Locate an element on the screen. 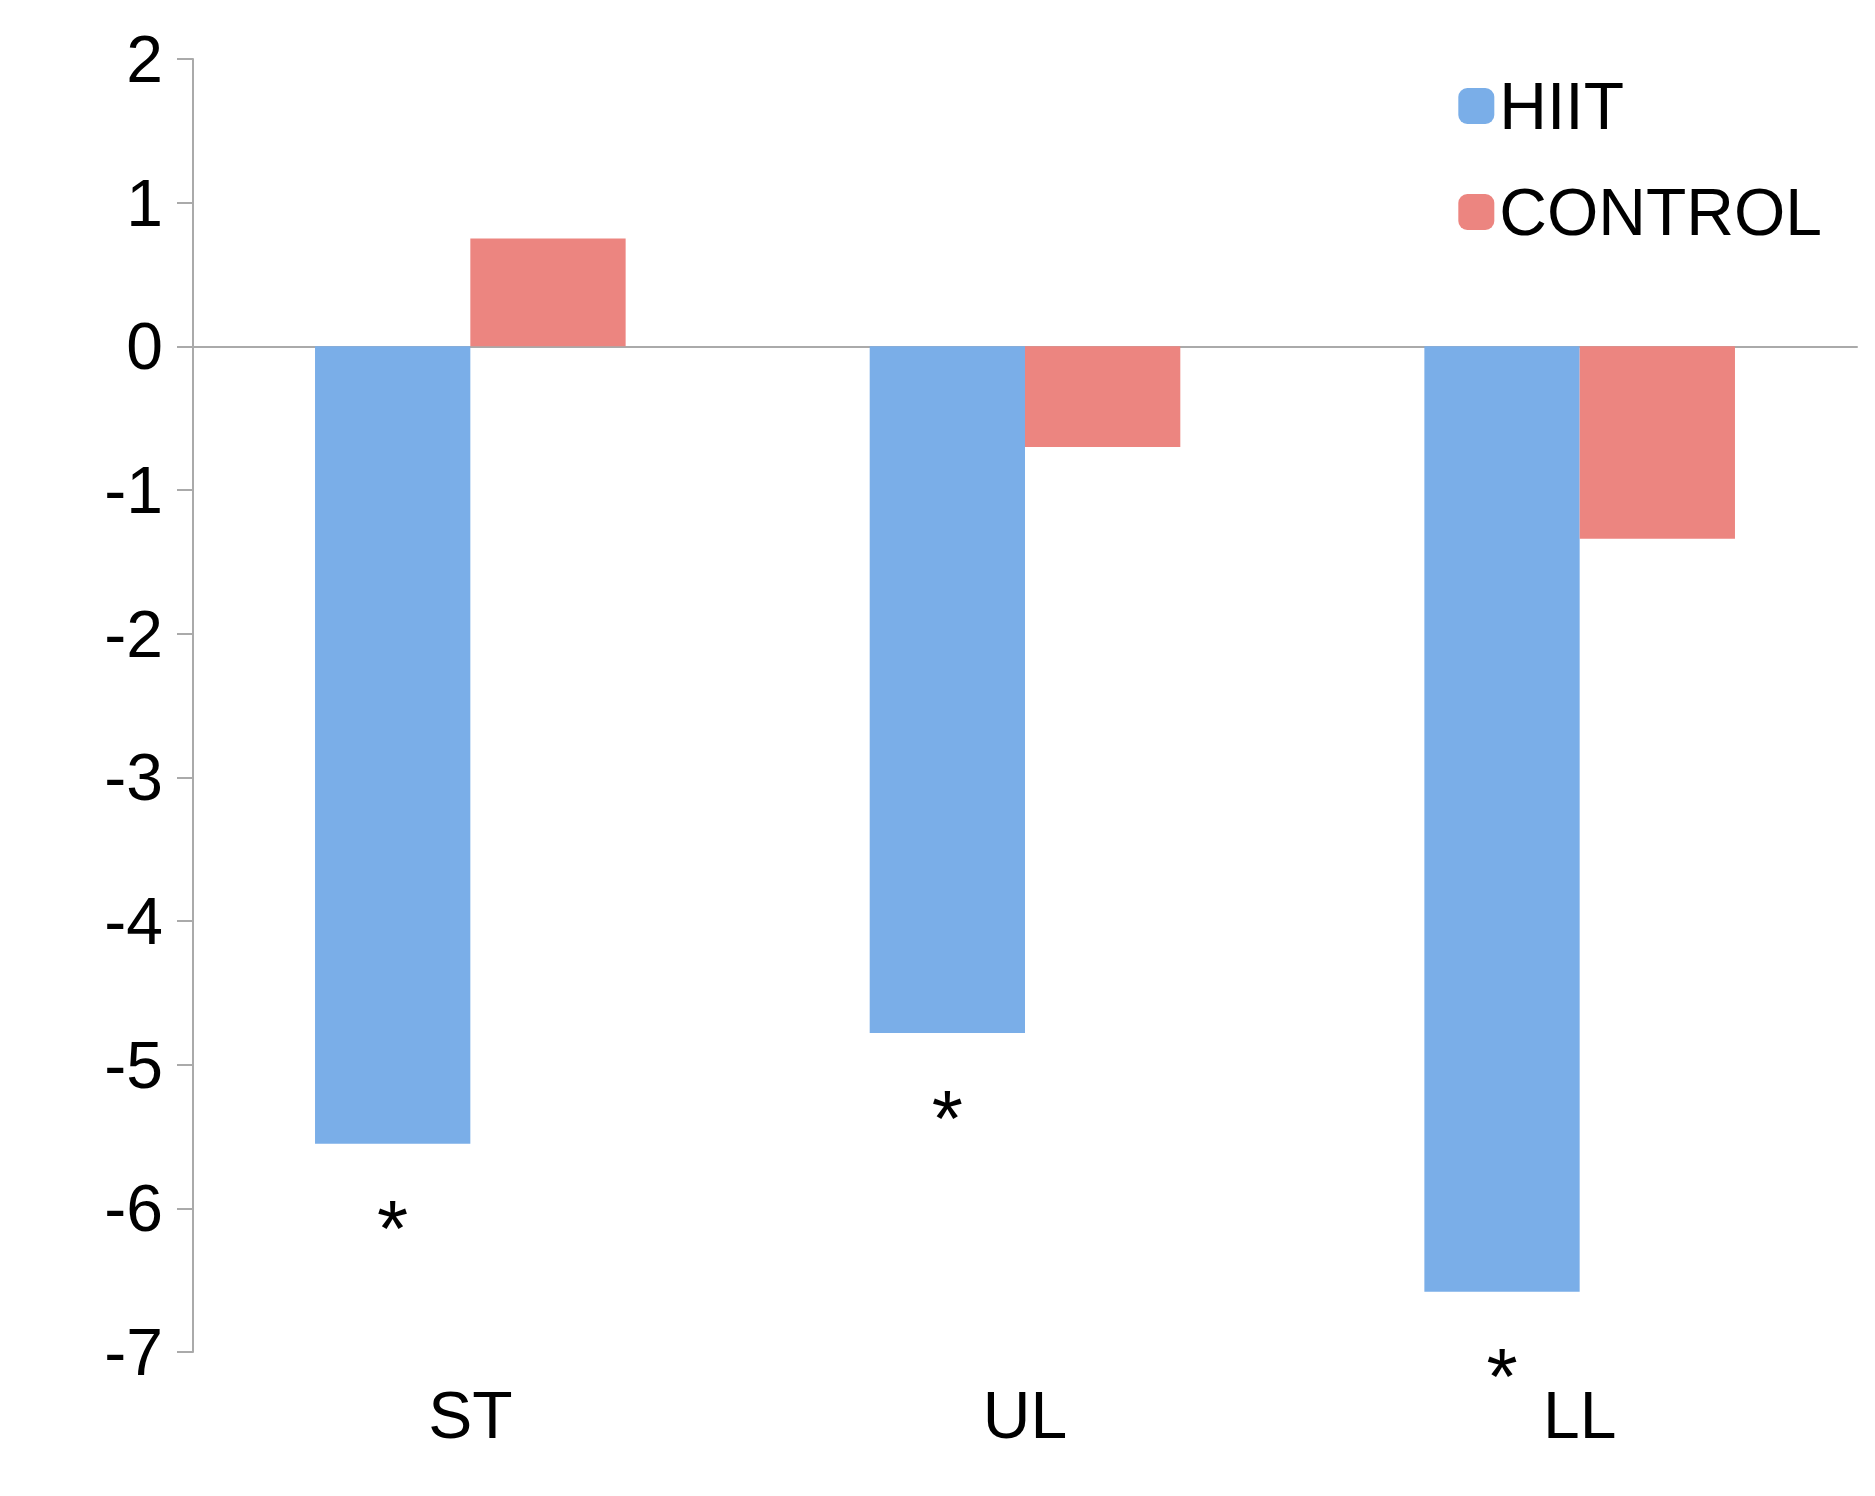 This screenshot has width=1875, height=1496. y-tick-label: -7 is located at coordinates (133, 1352).